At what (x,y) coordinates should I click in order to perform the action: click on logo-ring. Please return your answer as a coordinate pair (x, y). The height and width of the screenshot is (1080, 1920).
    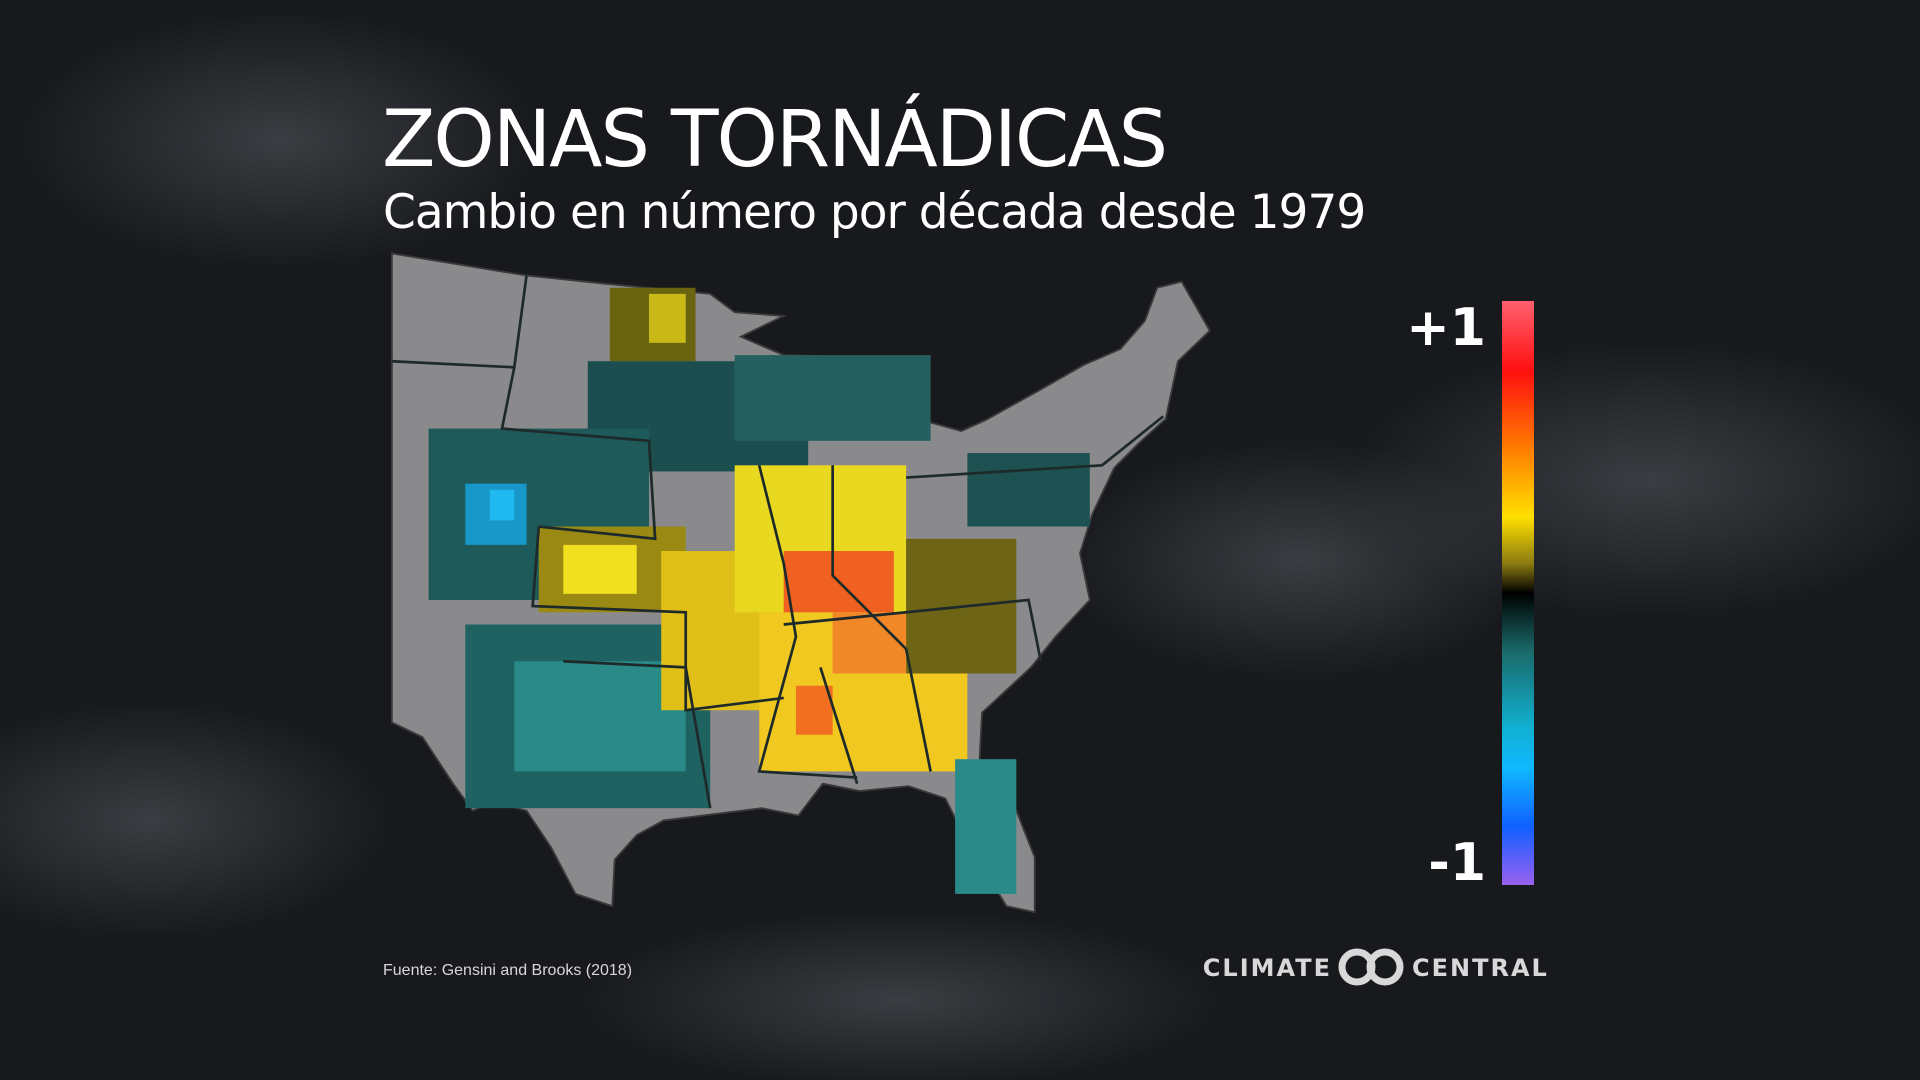
    Looking at the image, I should click on (1385, 967).